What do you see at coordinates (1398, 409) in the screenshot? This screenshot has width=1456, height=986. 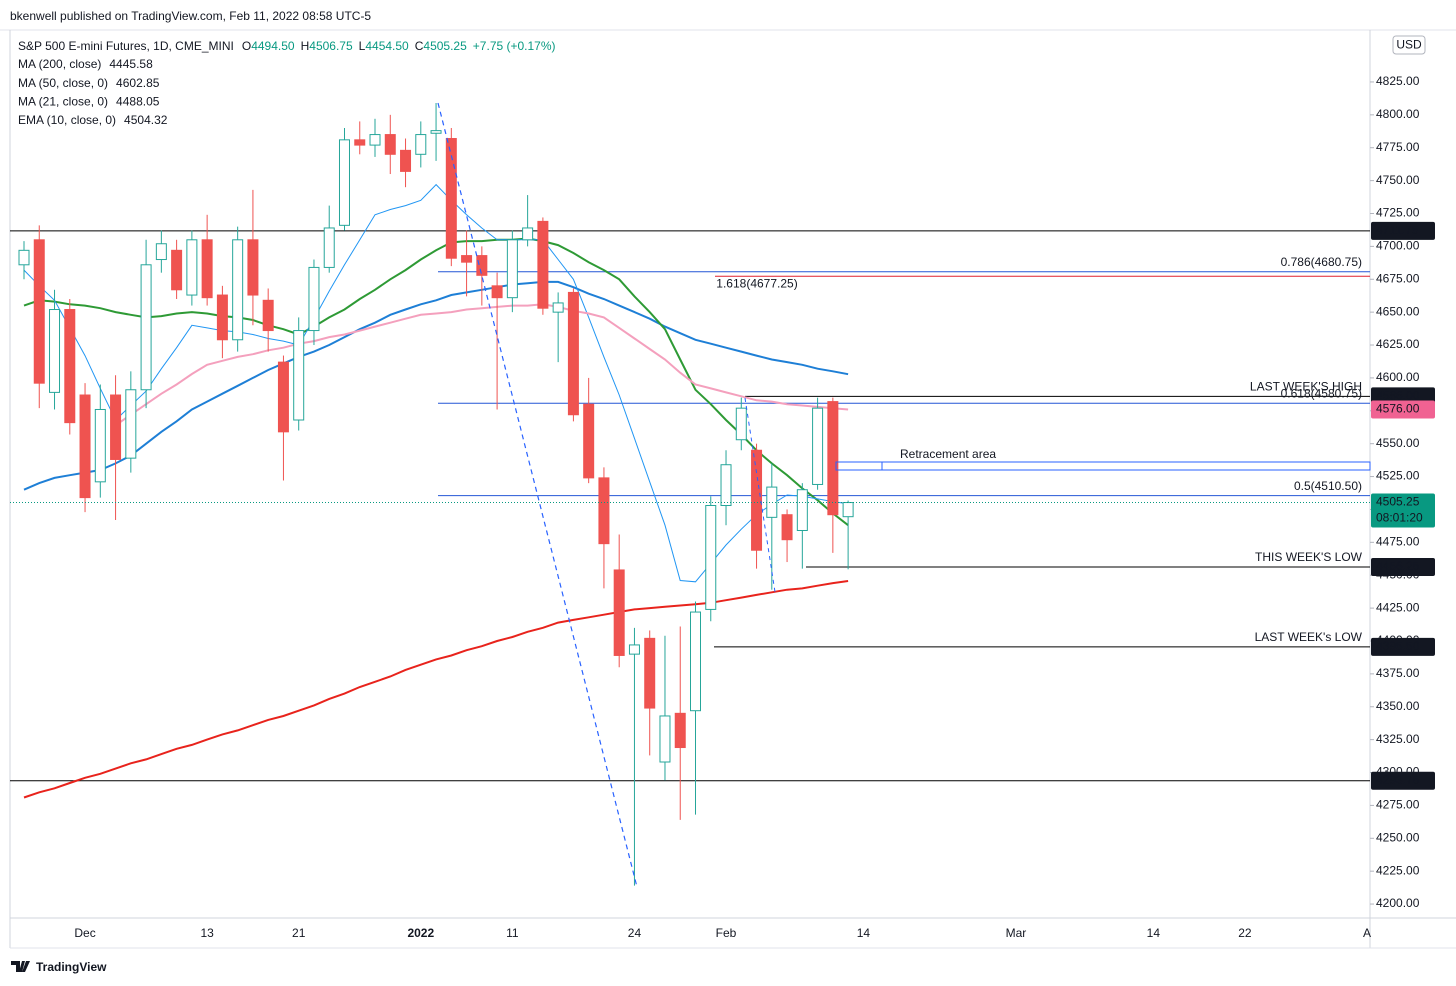 I see `price-tag-label: 4576.00` at bounding box center [1398, 409].